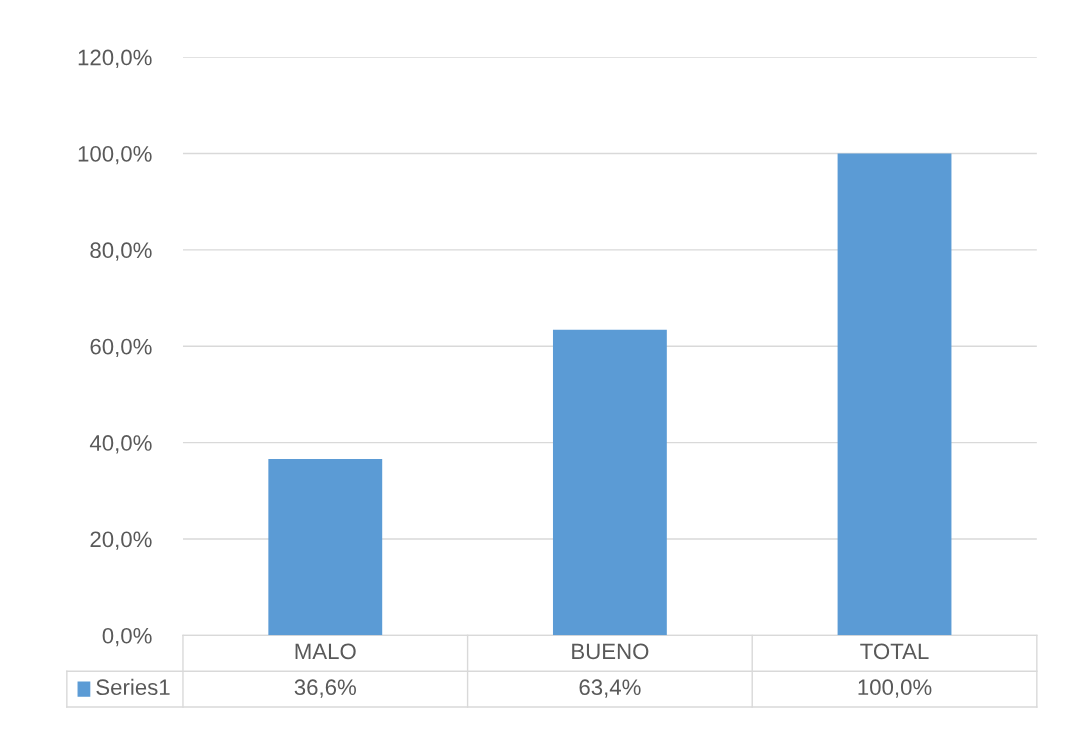 This screenshot has width=1070, height=751. Describe the element at coordinates (115, 155) in the screenshot. I see `y-tick-label: 100,0%` at that location.